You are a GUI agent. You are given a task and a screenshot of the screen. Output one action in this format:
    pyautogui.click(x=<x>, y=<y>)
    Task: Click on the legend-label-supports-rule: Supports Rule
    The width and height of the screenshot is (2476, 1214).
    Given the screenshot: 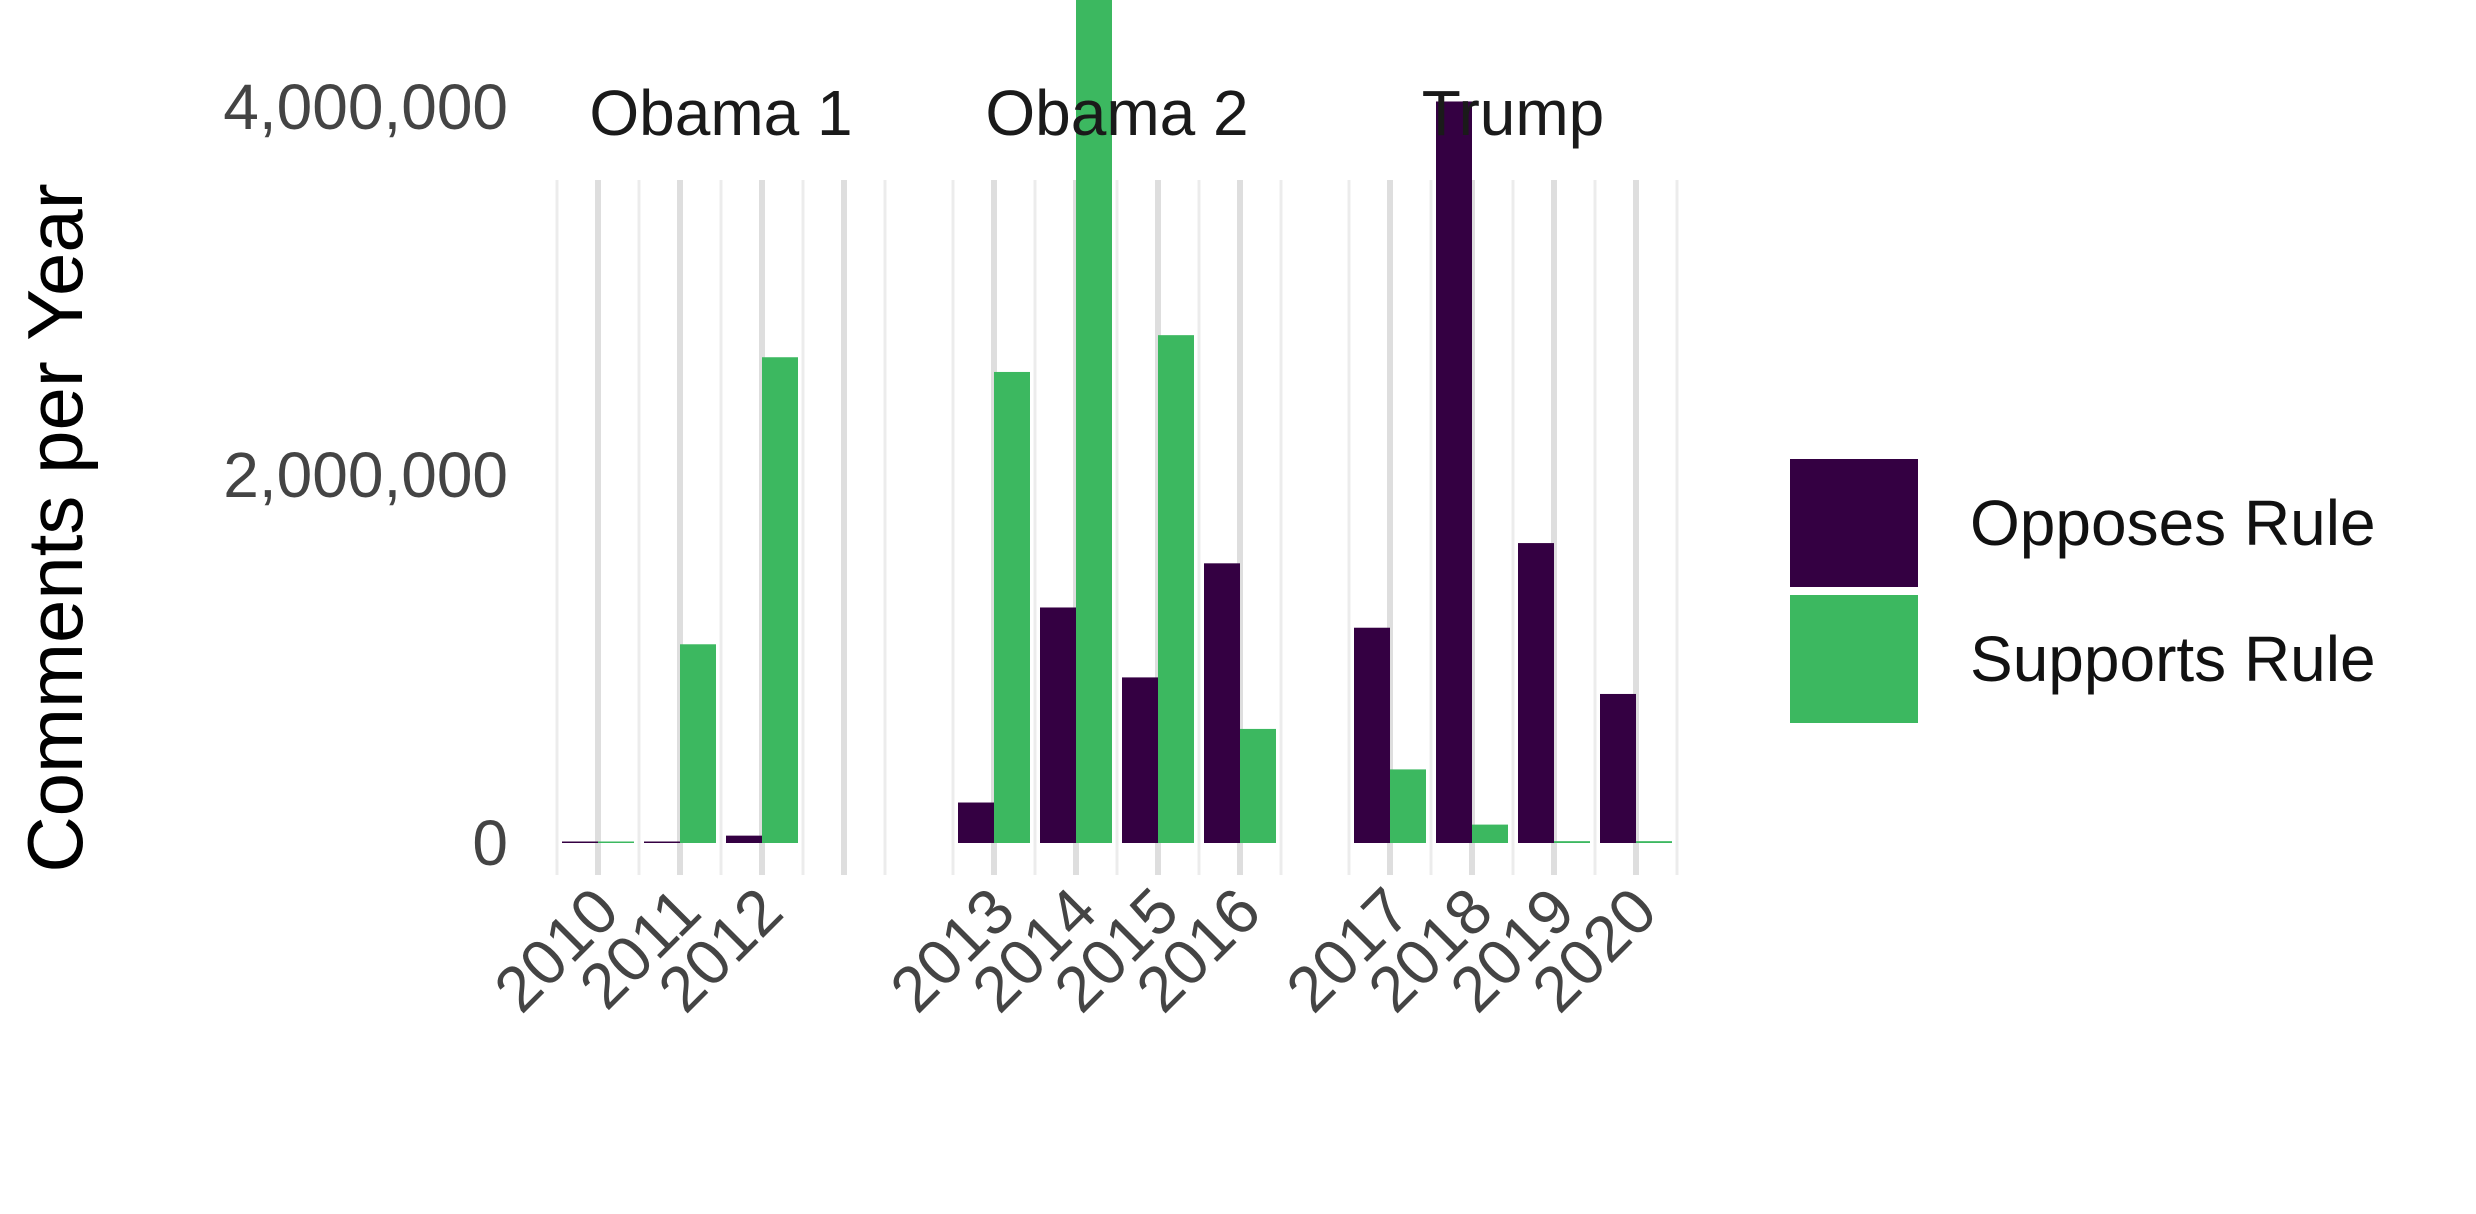 What is the action you would take?
    pyautogui.click(x=2173, y=659)
    